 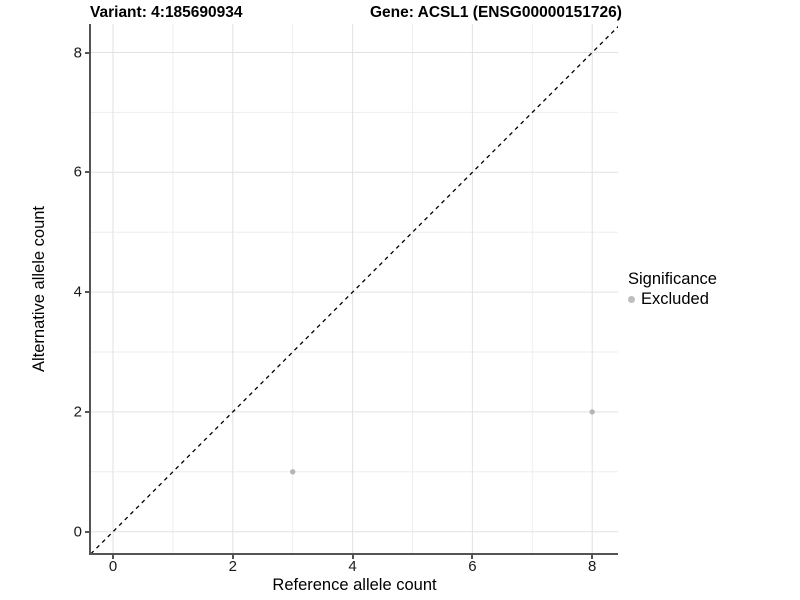 I want to click on y-tick-label: 8, so click(x=77, y=52).